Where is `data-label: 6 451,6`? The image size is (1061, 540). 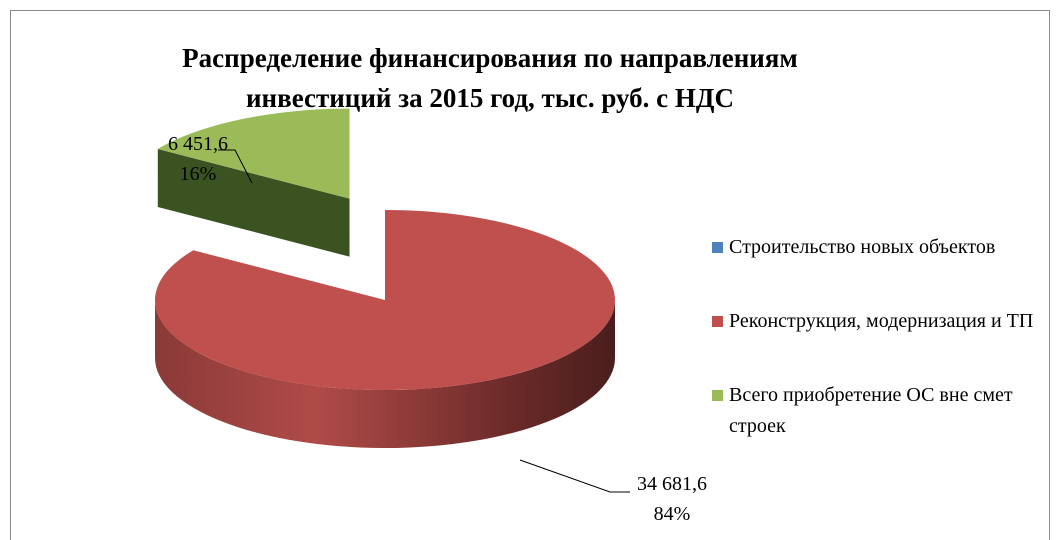 data-label: 6 451,6 is located at coordinates (198, 144).